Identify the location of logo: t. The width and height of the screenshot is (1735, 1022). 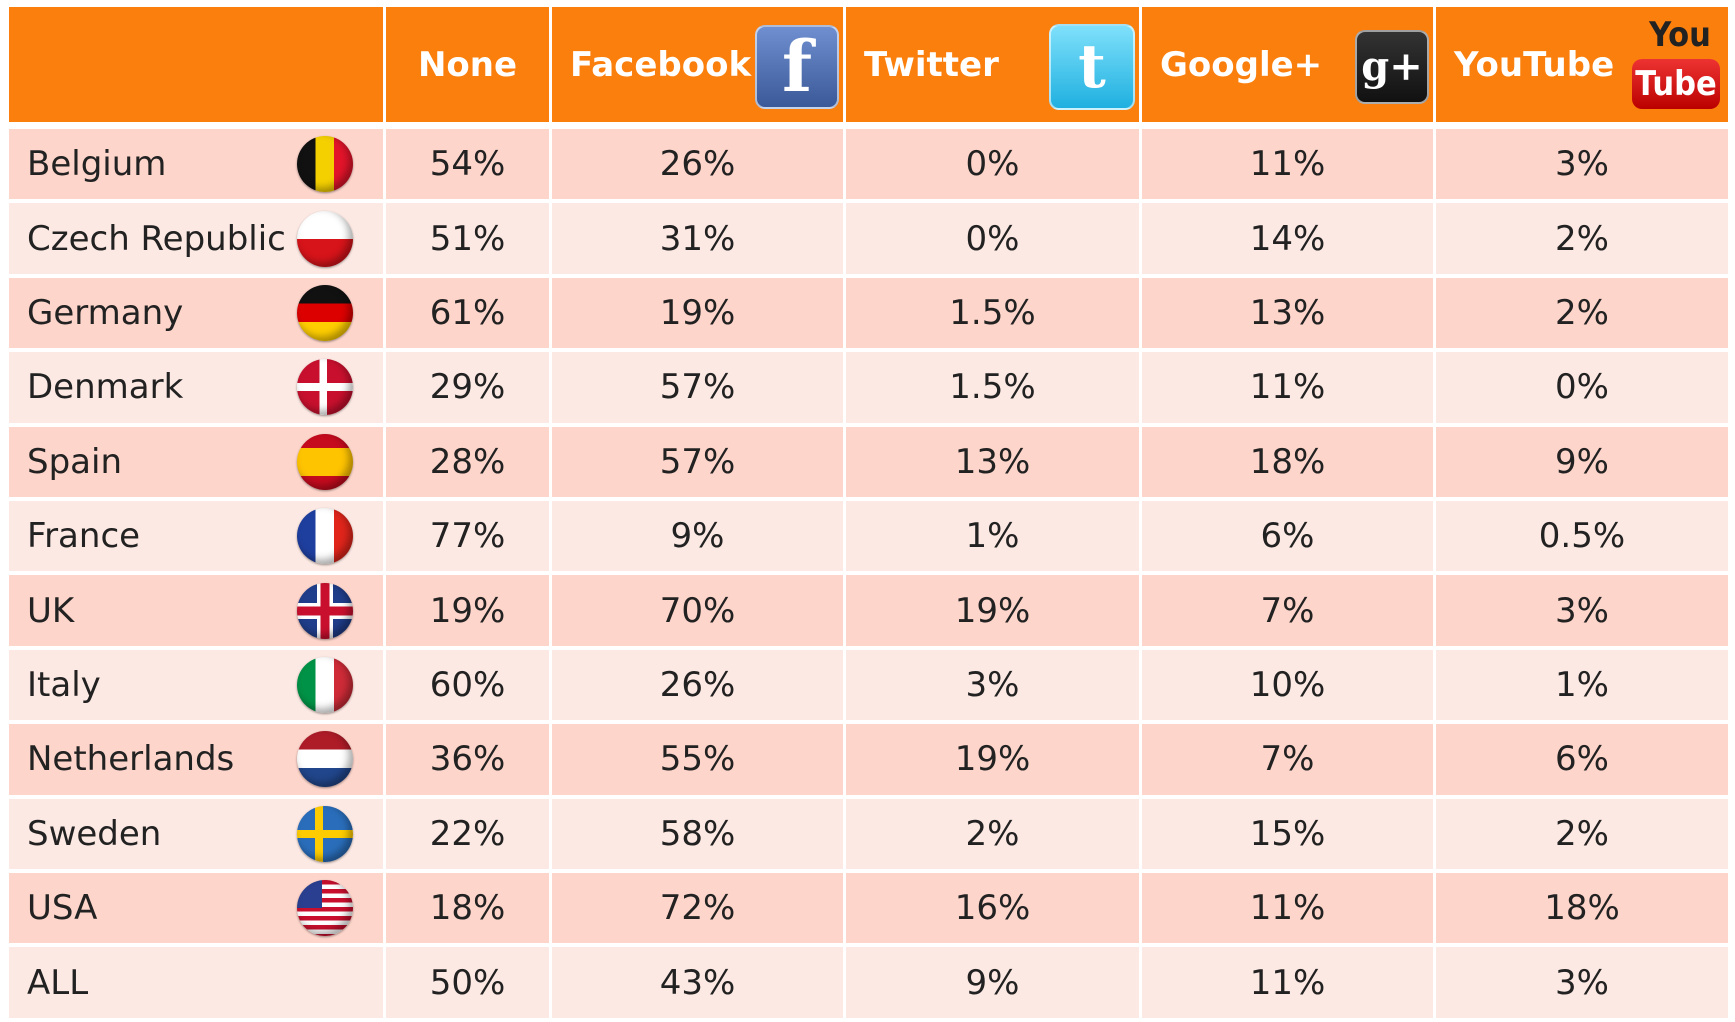
(1092, 66).